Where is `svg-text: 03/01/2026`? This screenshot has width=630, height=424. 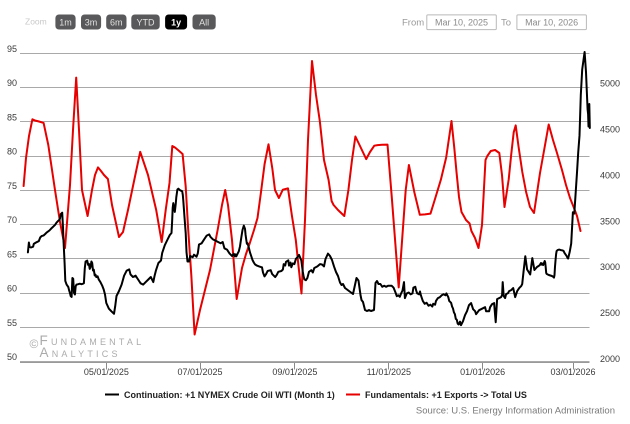
svg-text: 03/01/2026 is located at coordinates (572, 372).